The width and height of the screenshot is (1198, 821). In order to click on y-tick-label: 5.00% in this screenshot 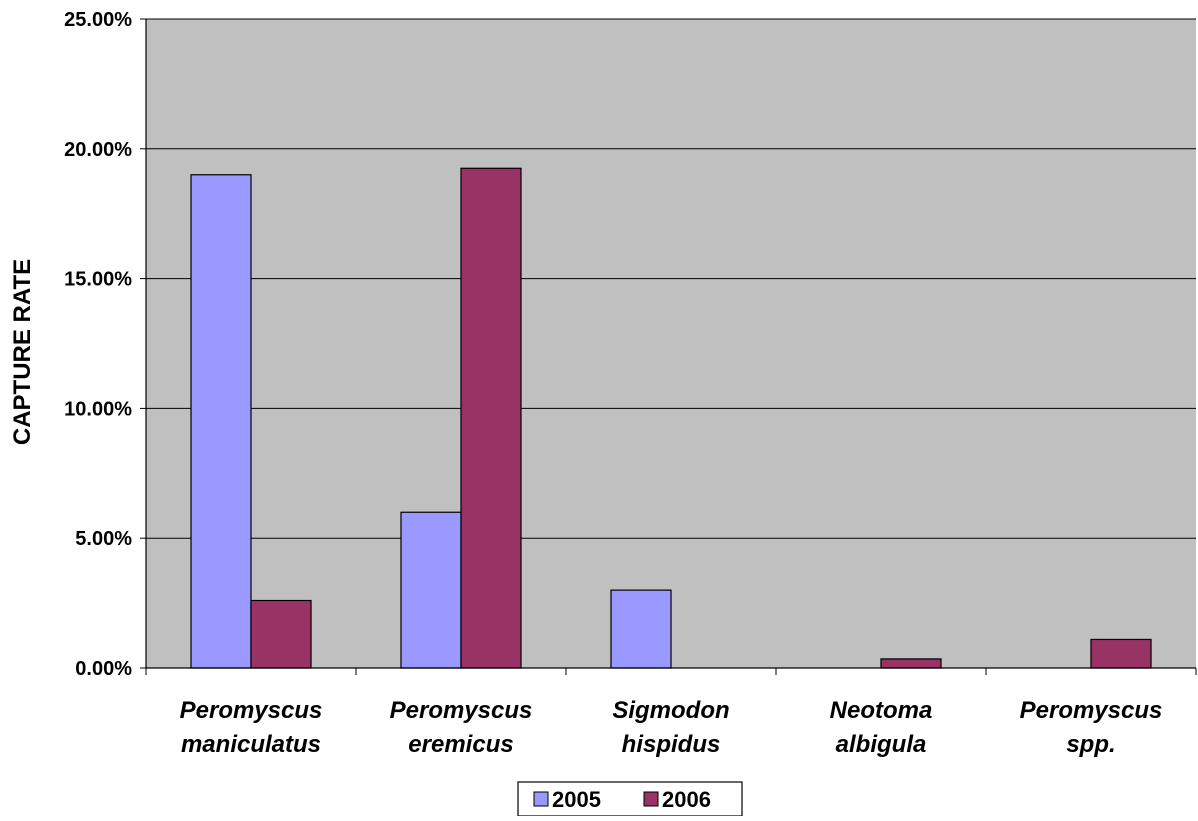, I will do `click(103, 539)`.